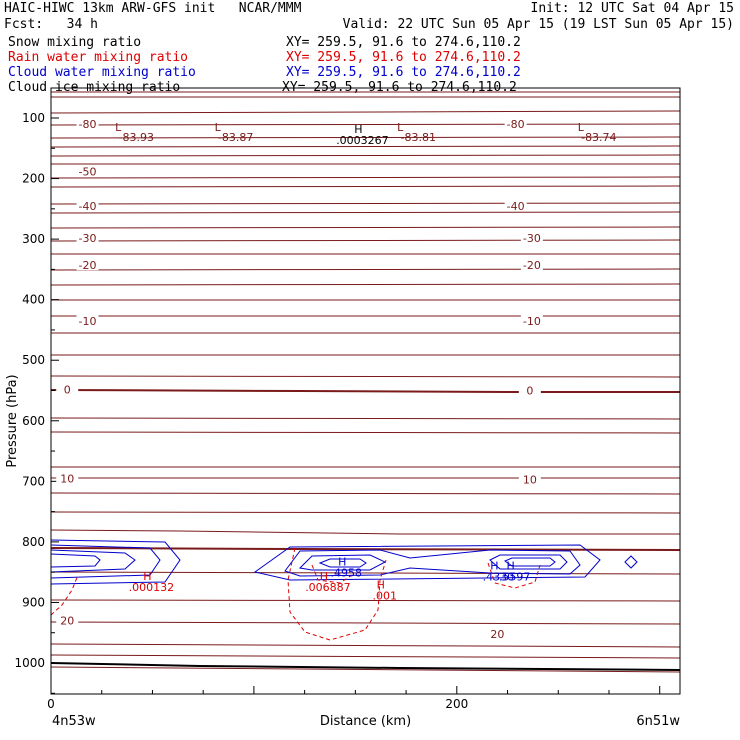  What do you see at coordinates (385, 596) in the screenshot?
I see `high-value: .001` at bounding box center [385, 596].